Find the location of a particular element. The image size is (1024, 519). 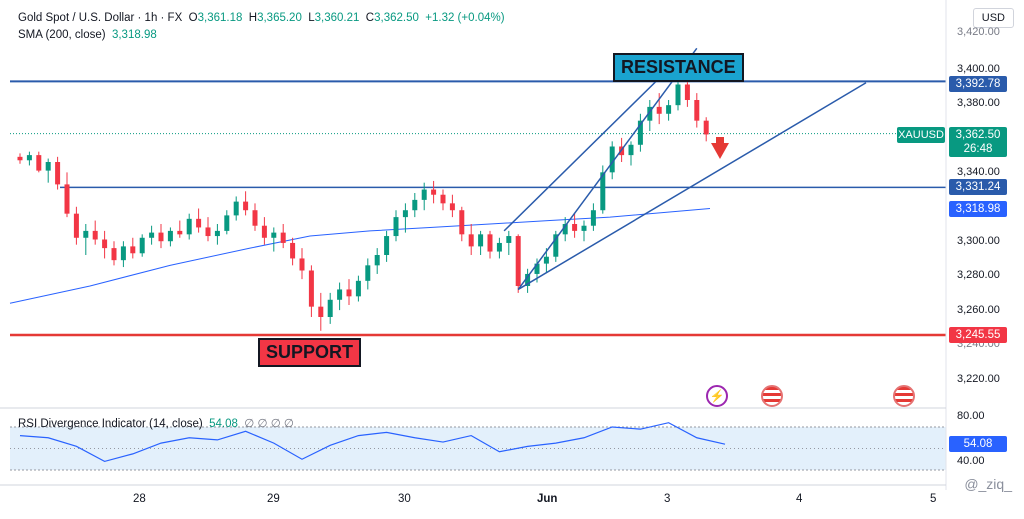

resistance-price-box: 3,392.78 is located at coordinates (978, 84).